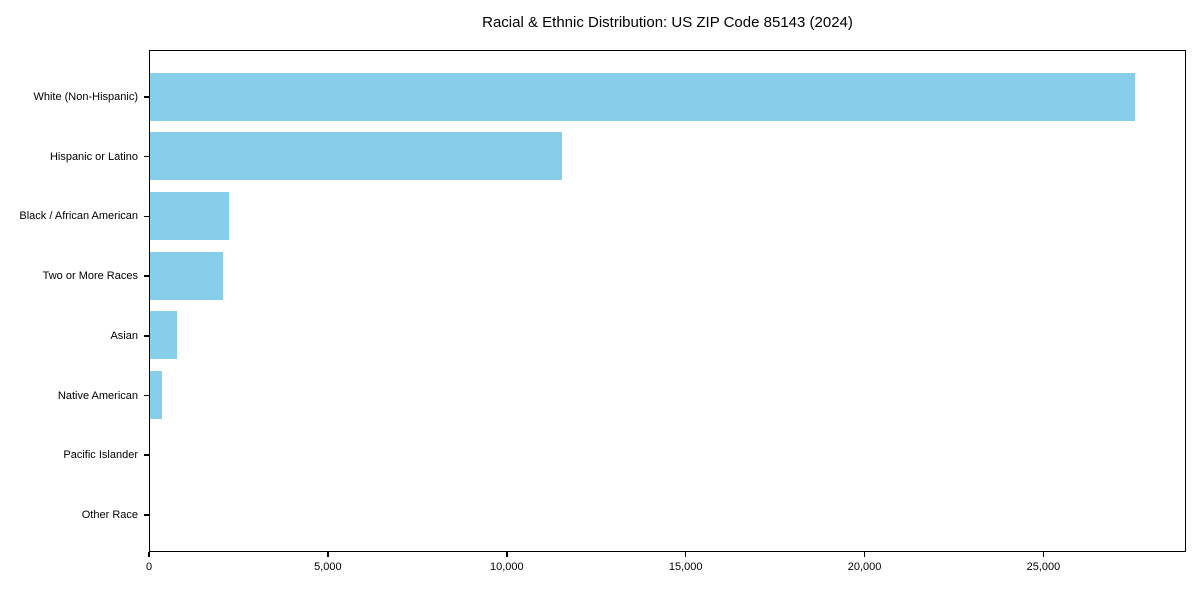  I want to click on y-tick-label: White (Non-Hispanic), so click(85, 97).